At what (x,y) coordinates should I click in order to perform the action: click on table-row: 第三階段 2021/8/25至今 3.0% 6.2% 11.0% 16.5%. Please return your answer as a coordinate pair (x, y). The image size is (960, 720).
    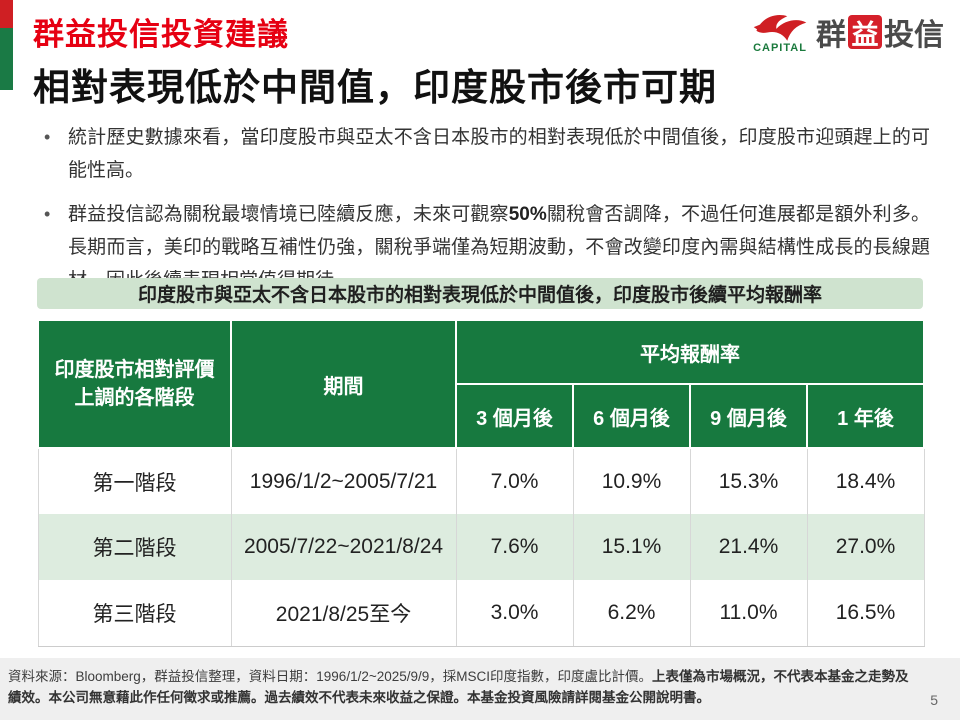
    Looking at the image, I should click on (481, 613).